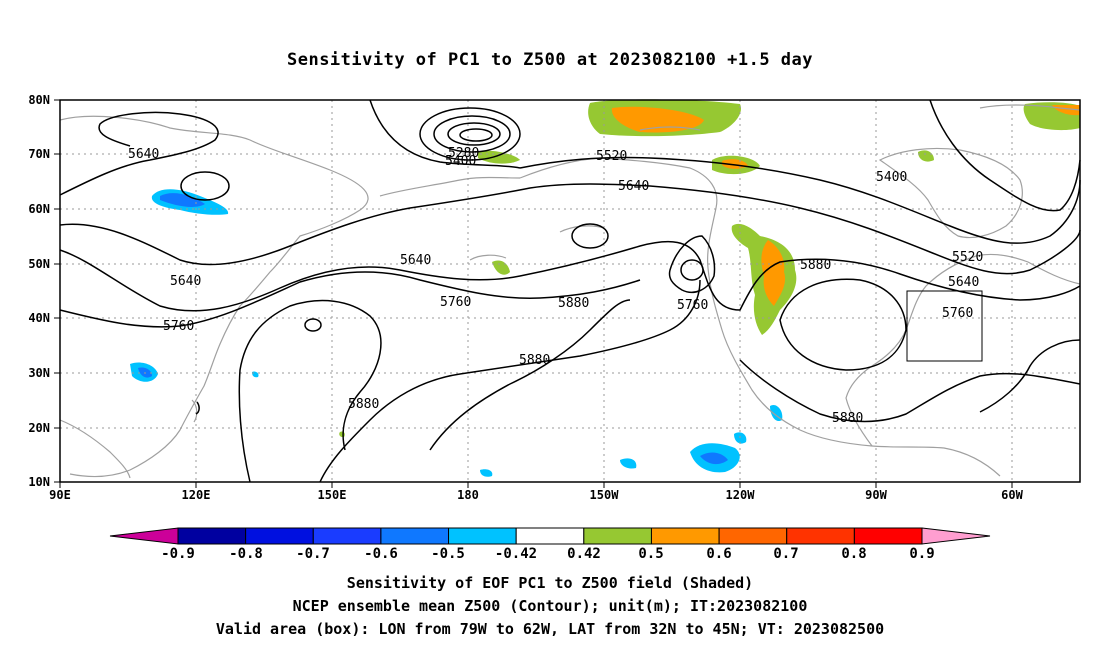 The height and width of the screenshot is (650, 1100). What do you see at coordinates (39, 482) in the screenshot?
I see `lat-label: 10N` at bounding box center [39, 482].